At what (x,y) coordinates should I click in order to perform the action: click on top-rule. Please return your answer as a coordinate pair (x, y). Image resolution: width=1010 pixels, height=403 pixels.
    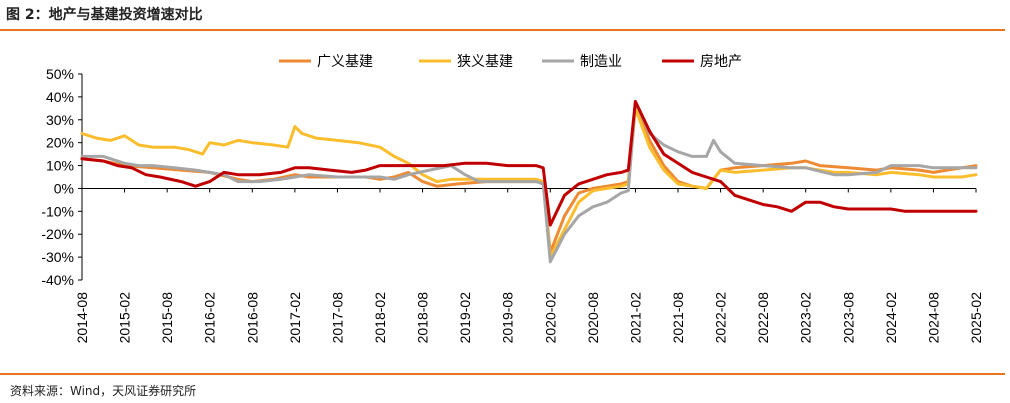
    Looking at the image, I should click on (502, 30).